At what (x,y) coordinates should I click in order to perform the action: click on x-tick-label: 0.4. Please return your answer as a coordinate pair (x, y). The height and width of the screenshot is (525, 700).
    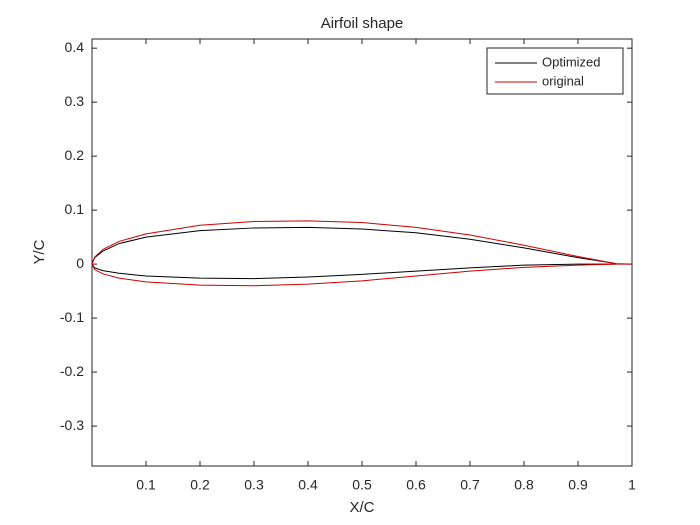
    Looking at the image, I should click on (308, 485).